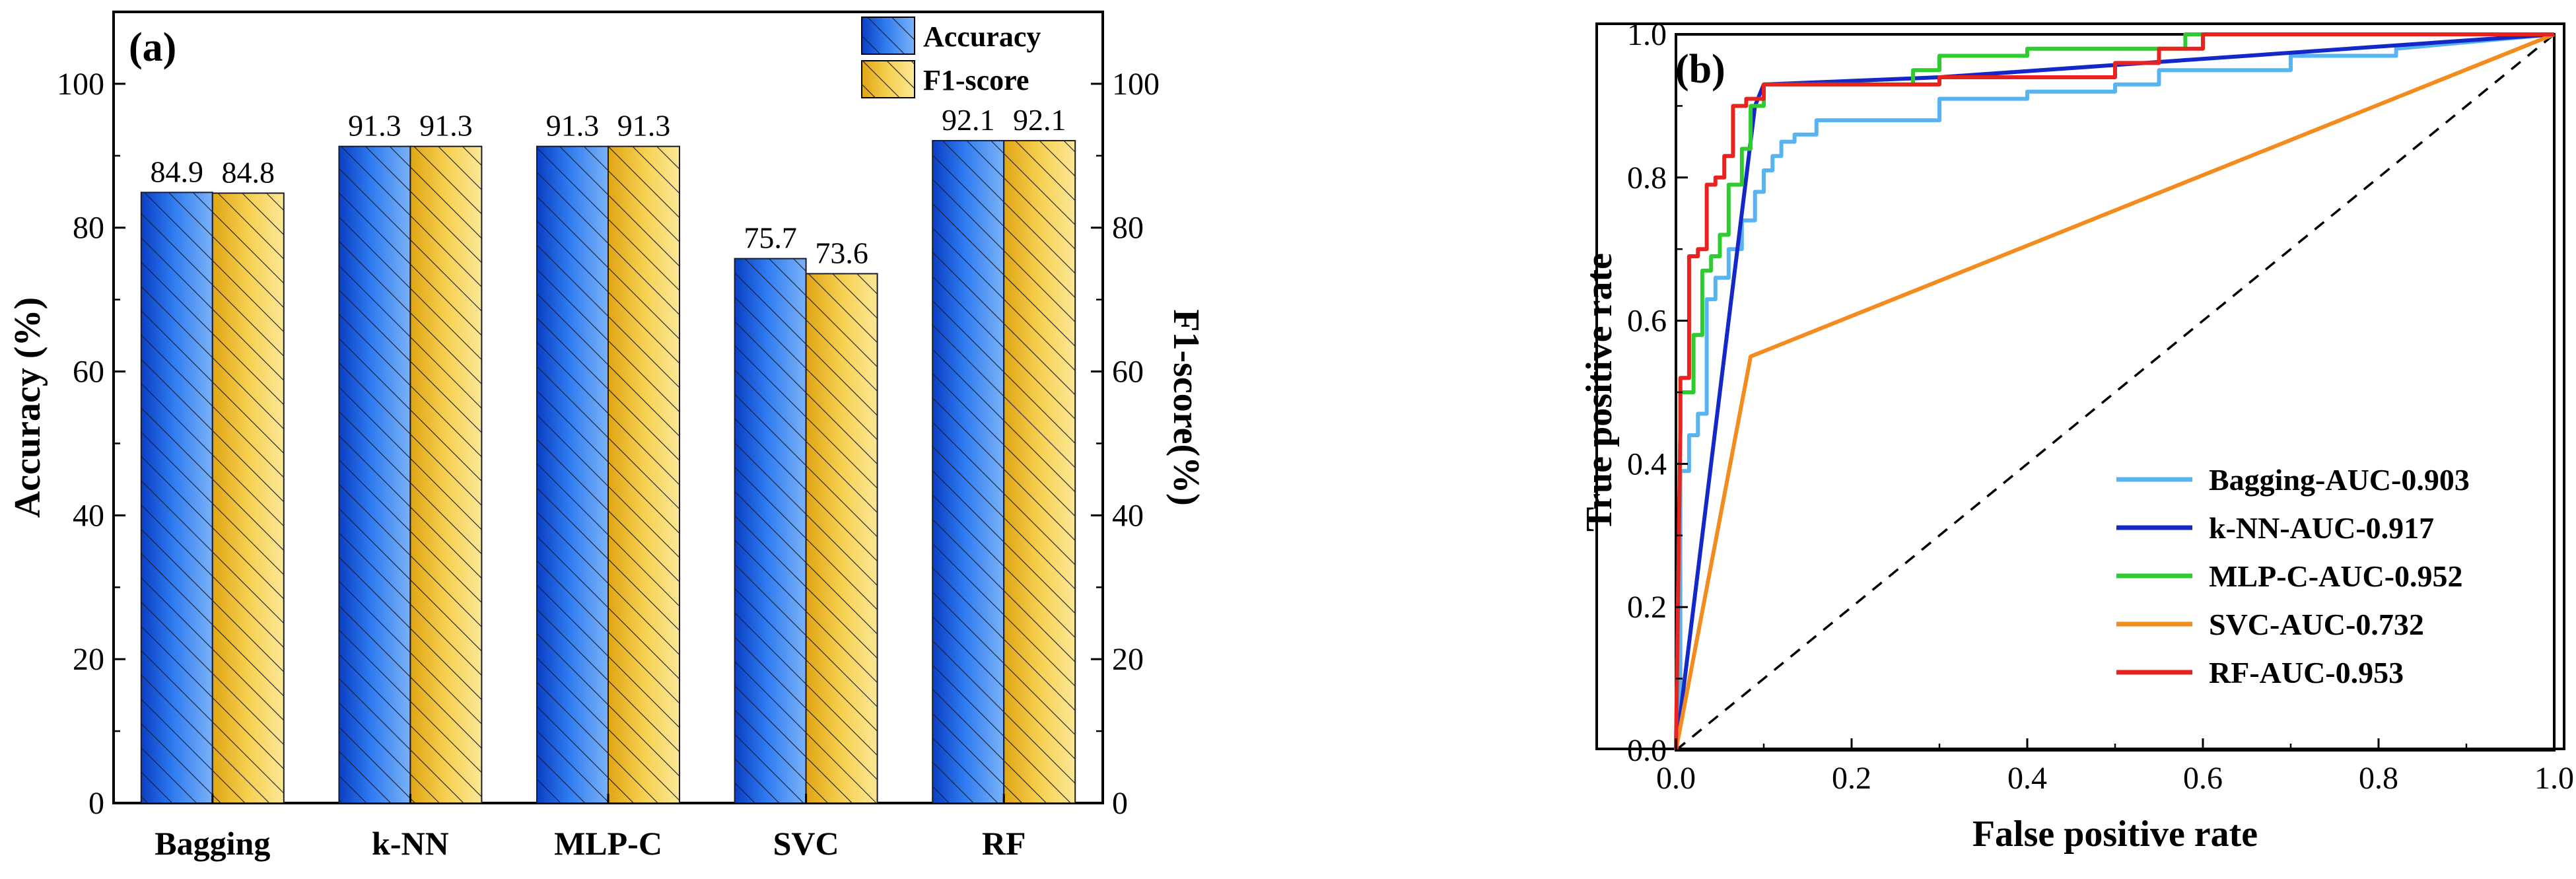 The image size is (2576, 879). What do you see at coordinates (375, 474) in the screenshot?
I see `bar-accuracy-k-nn-hatch` at bounding box center [375, 474].